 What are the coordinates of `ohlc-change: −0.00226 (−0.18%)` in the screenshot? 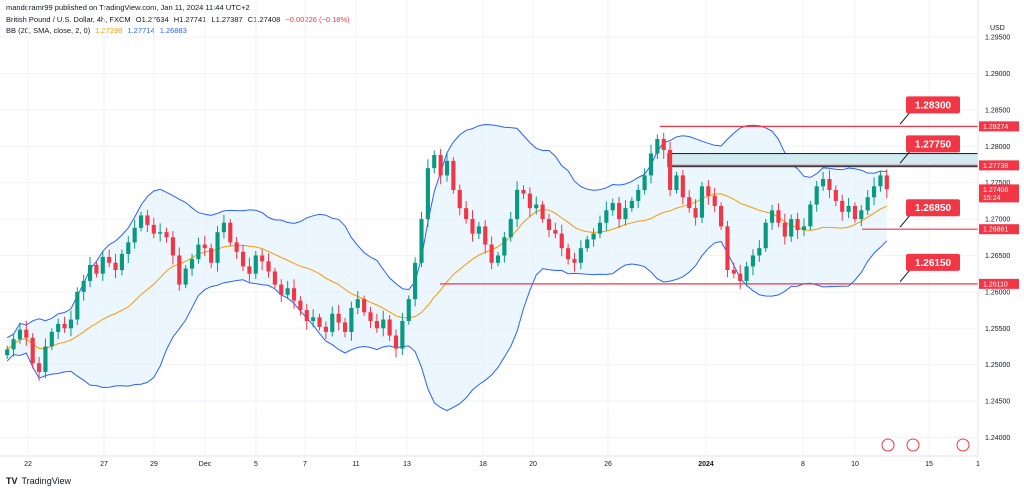 It's located at (317, 19).